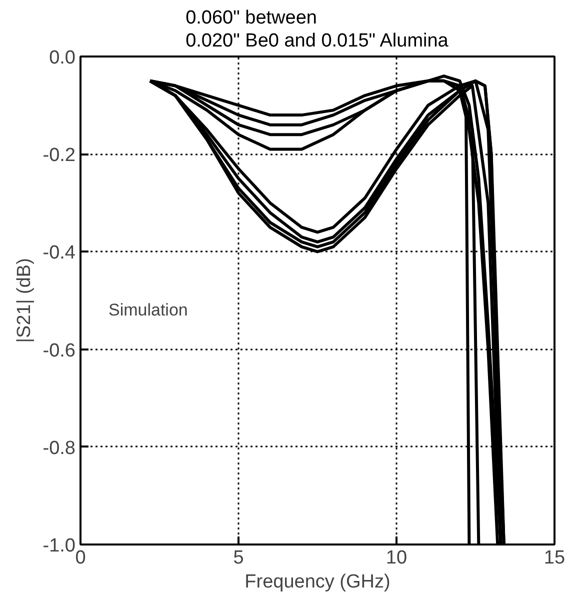 This screenshot has height=599, width=579. Describe the element at coordinates (24, 300) in the screenshot. I see `y-axis-title: |S21| (dB)` at that location.